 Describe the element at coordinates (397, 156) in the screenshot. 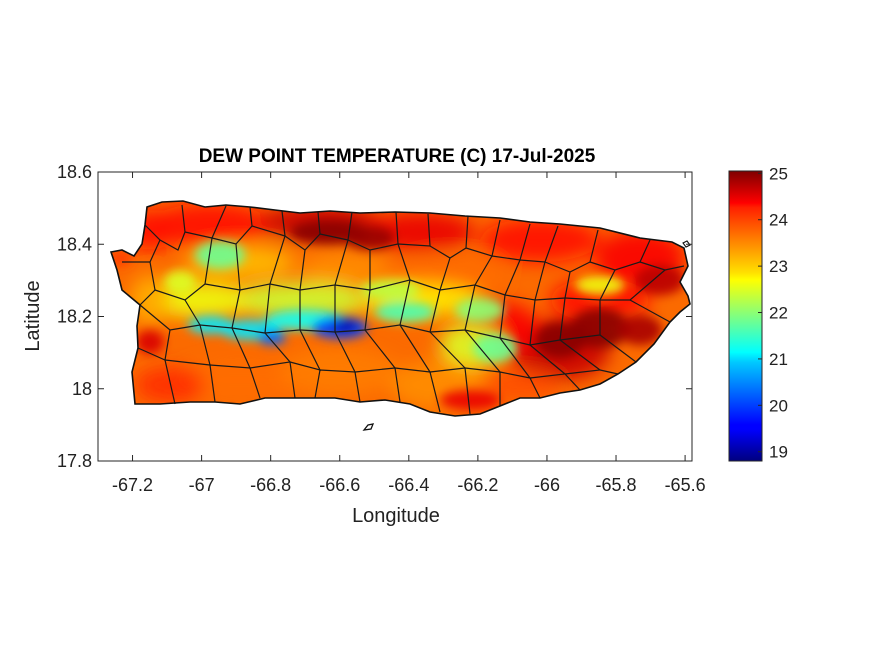

I see `chart-title: DEW POINT TEMPERATURE (C) 17-Jul-2025` at that location.